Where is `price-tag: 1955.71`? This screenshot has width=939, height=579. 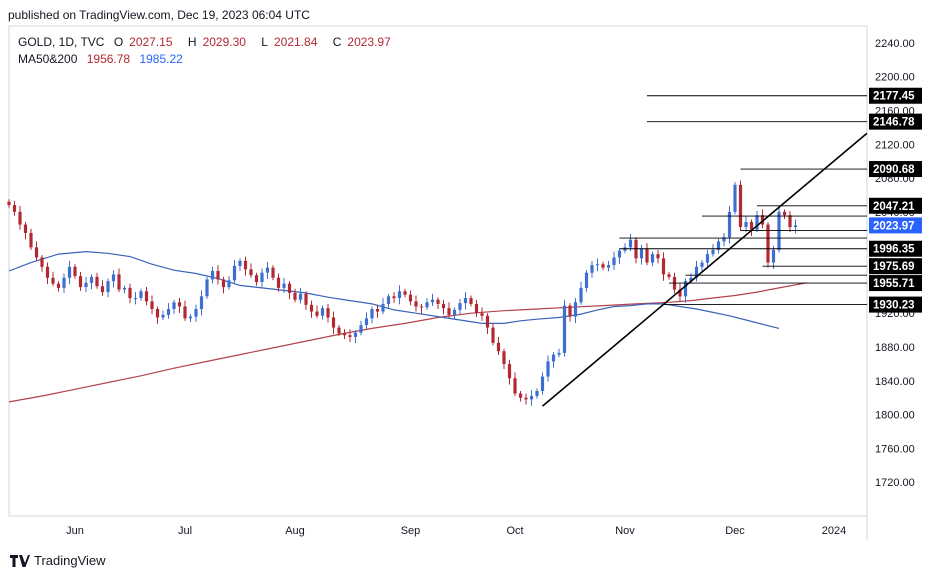
price-tag: 1955.71 is located at coordinates (895, 283).